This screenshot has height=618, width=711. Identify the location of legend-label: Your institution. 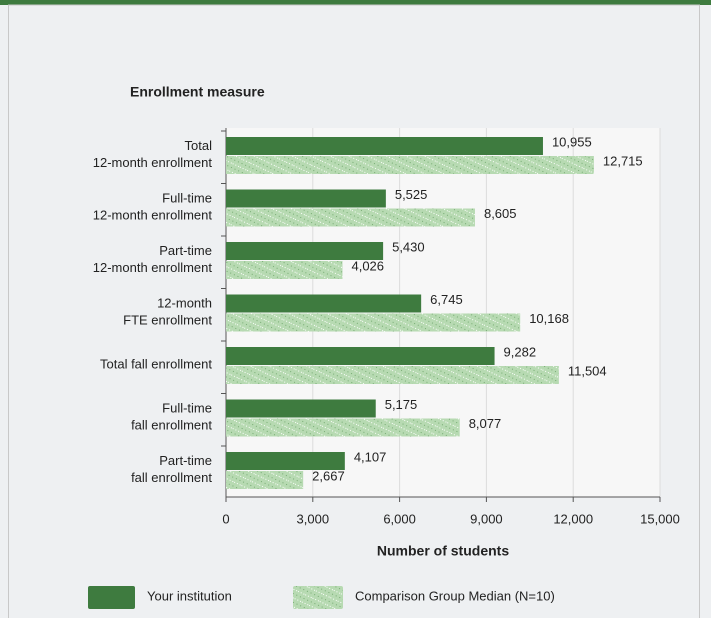
(189, 595).